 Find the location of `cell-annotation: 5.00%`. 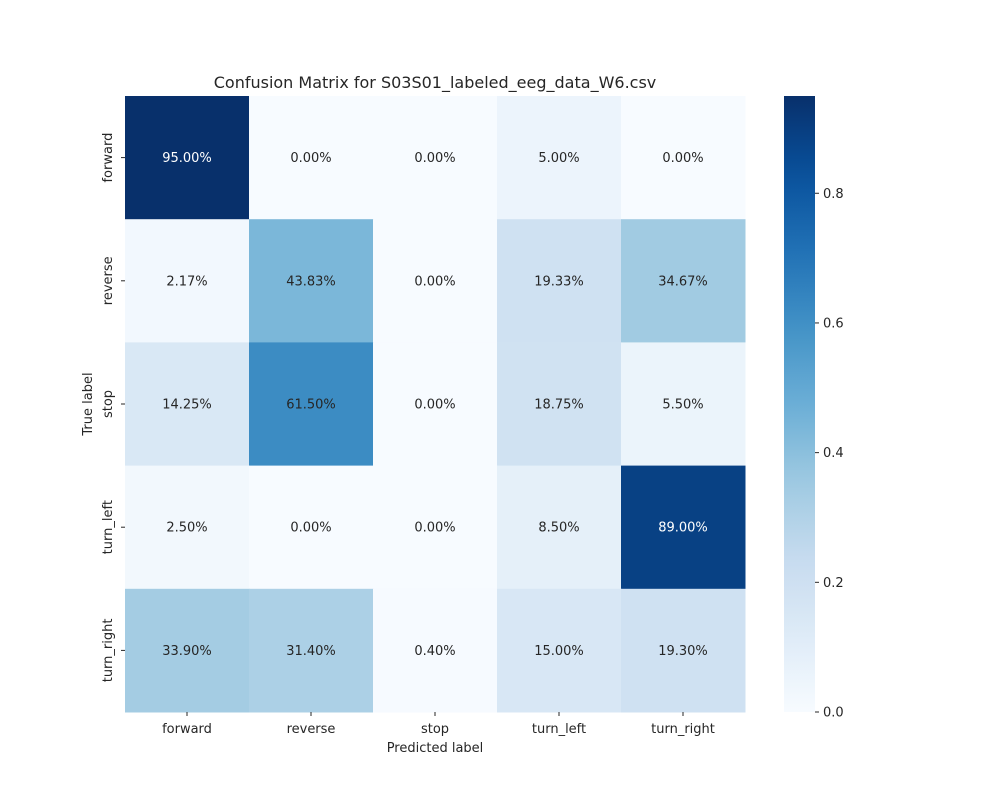

cell-annotation: 5.00% is located at coordinates (558, 158).